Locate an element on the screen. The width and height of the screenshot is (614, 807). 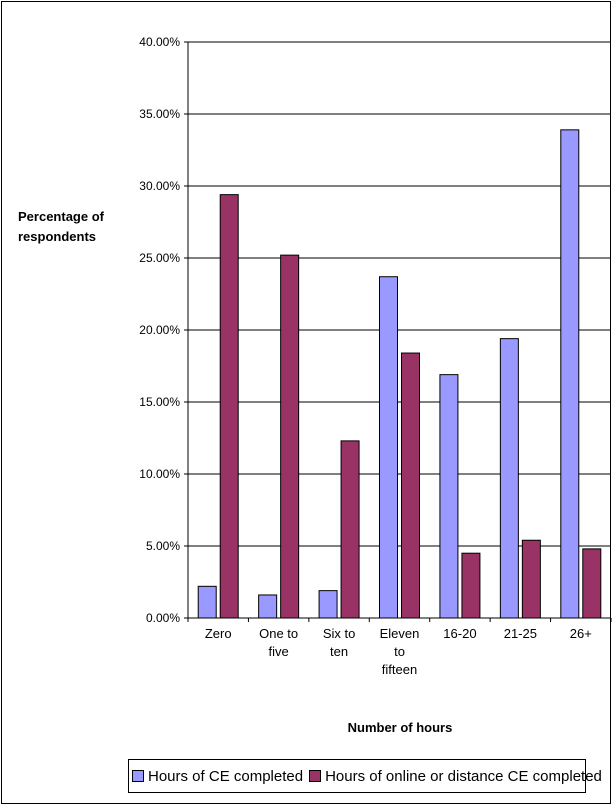
x-tick-label: fifteen is located at coordinates (399, 669).